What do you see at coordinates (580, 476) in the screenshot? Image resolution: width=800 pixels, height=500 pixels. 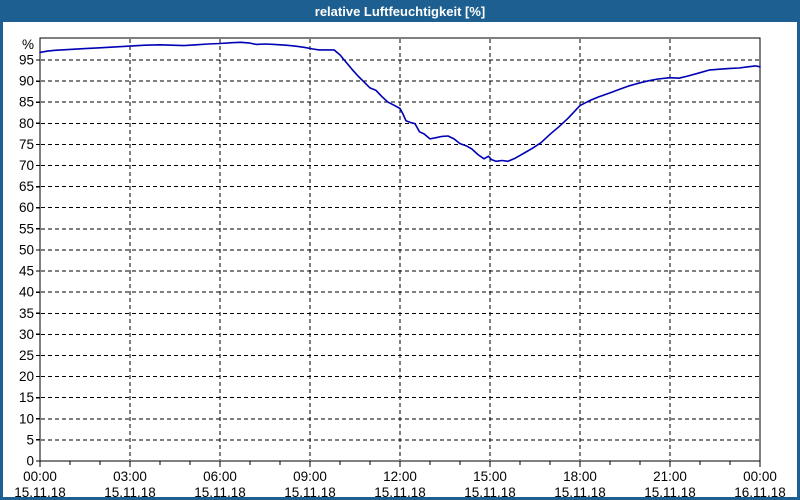 I see `x-time-label: 18:00` at bounding box center [580, 476].